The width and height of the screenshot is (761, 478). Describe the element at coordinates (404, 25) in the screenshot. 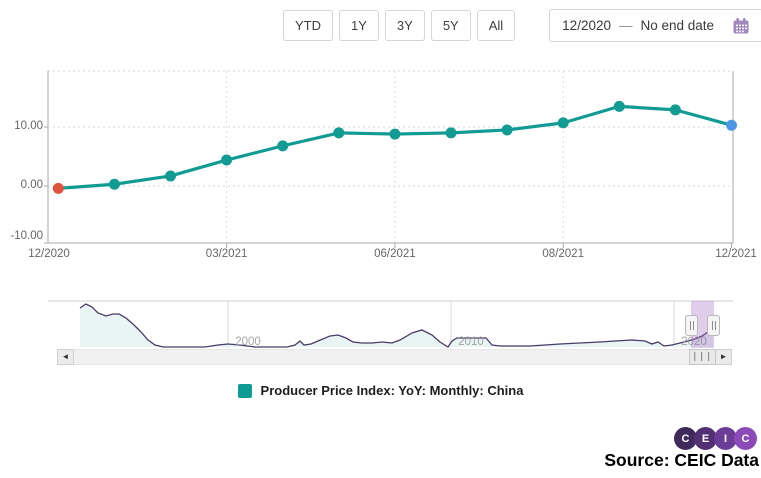

I see `range-button-3y: 3Y` at that location.